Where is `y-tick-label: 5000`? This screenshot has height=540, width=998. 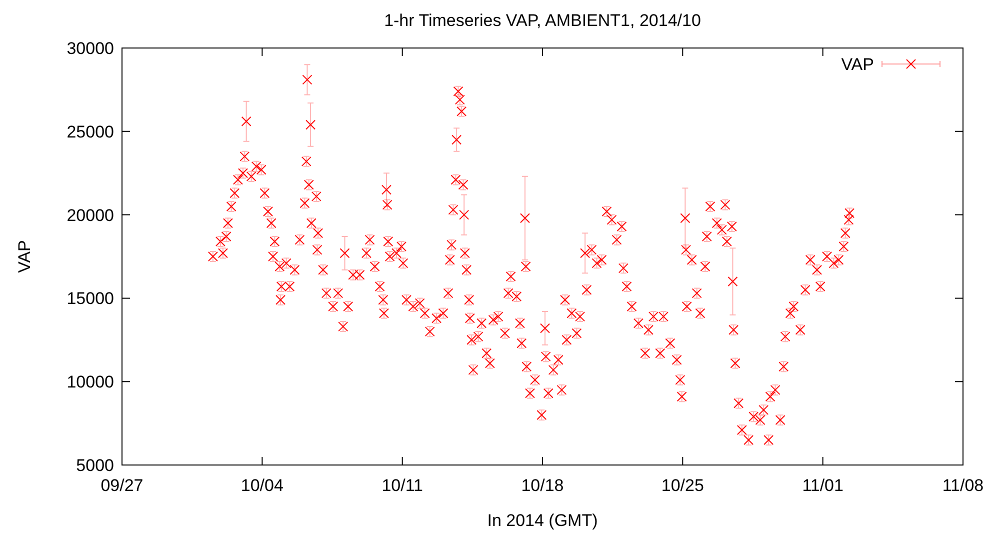
y-tick-label: 5000 is located at coordinates (95, 465).